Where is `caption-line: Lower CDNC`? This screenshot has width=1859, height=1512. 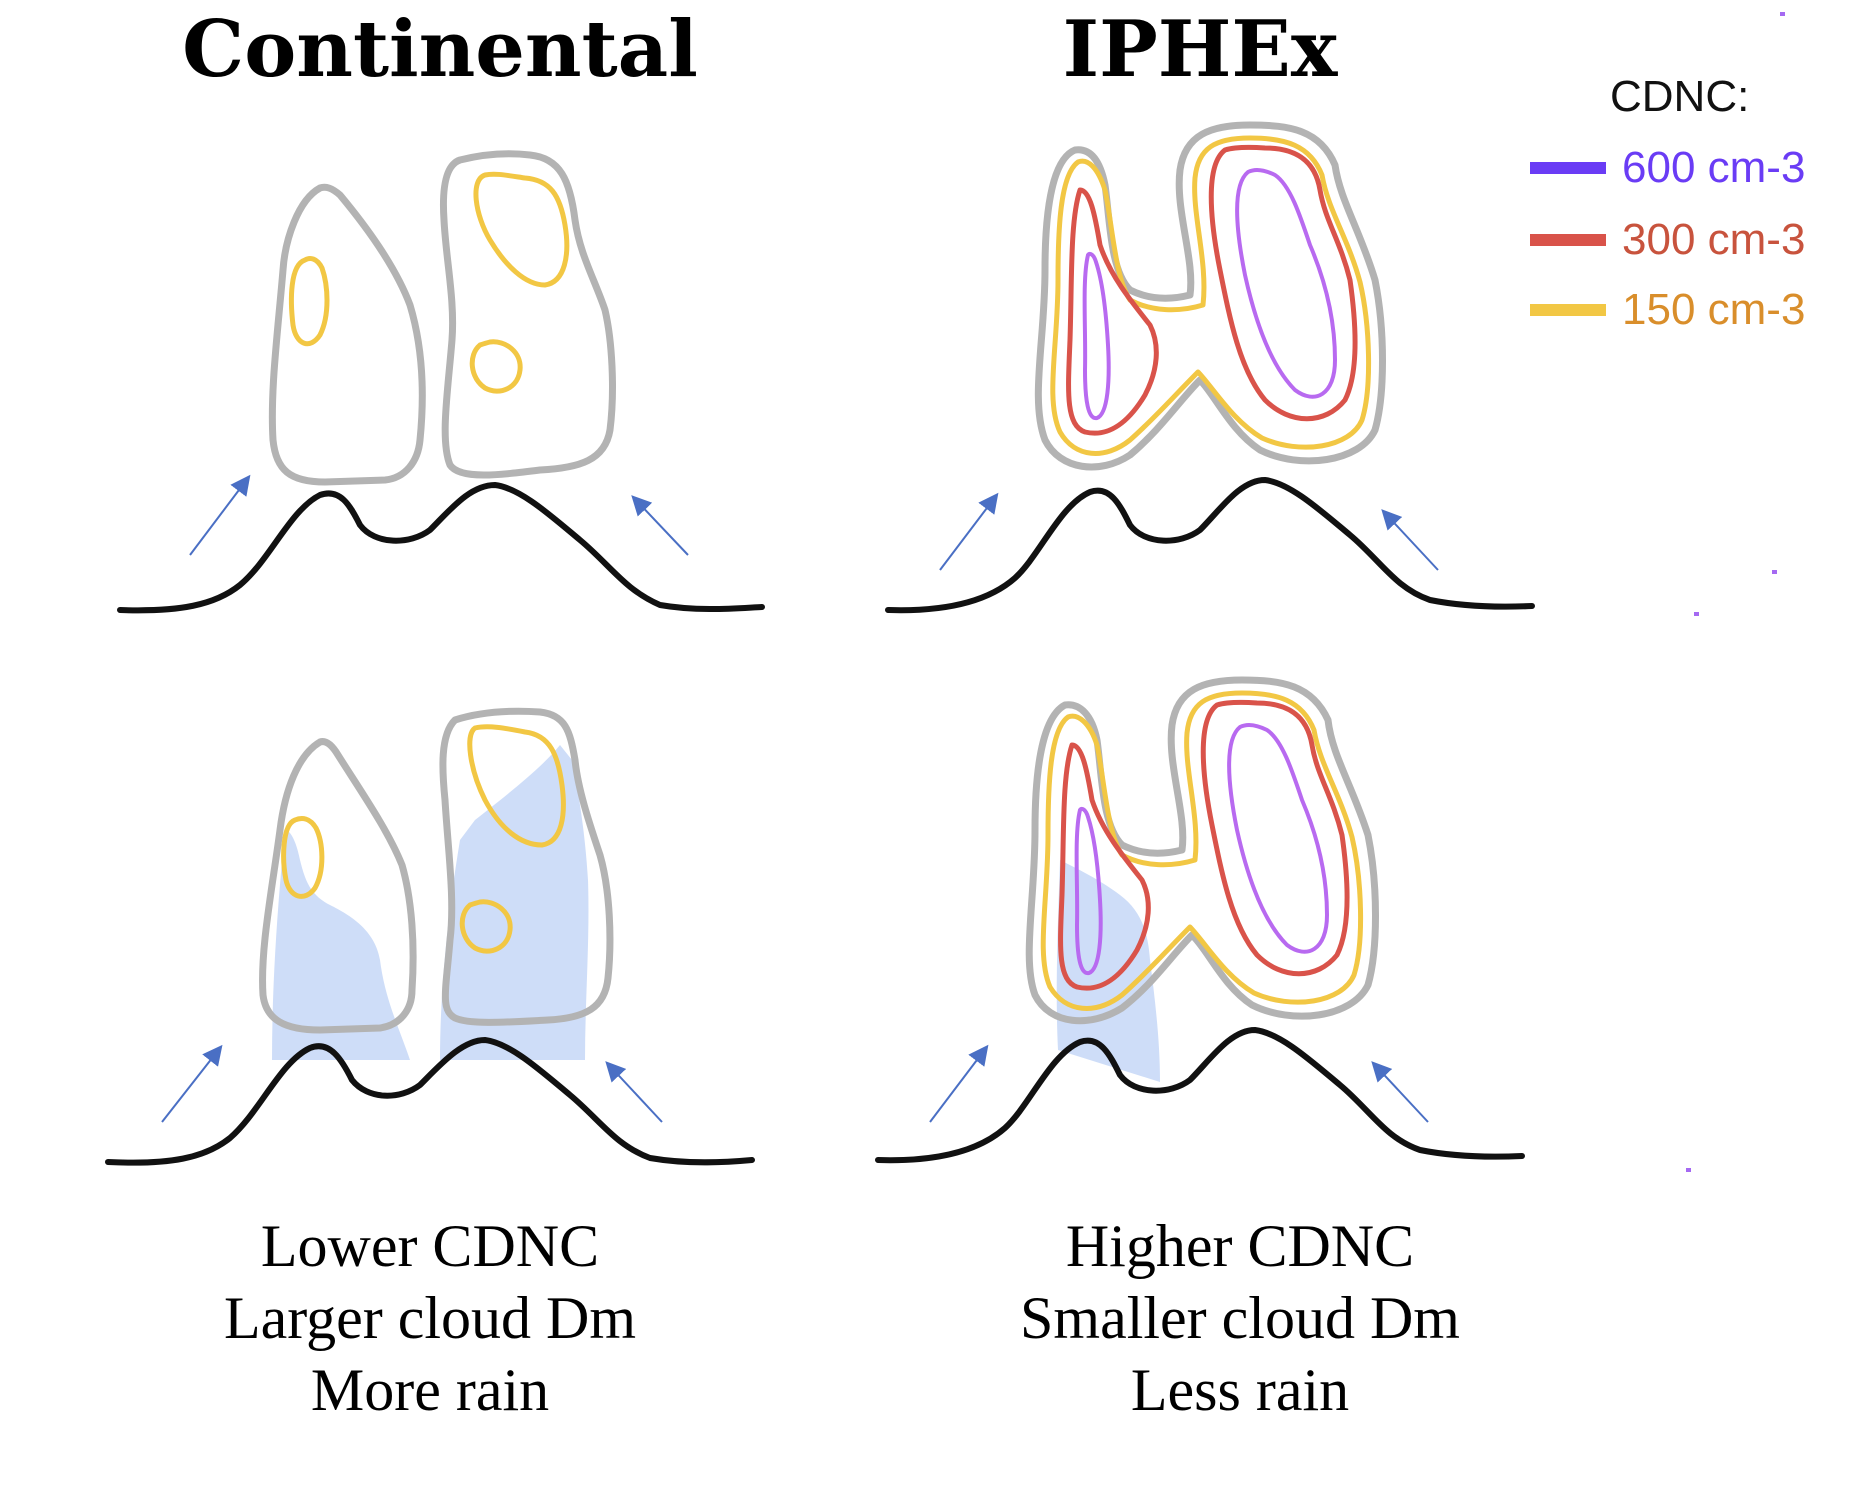
caption-line: Lower CDNC is located at coordinates (430, 1246).